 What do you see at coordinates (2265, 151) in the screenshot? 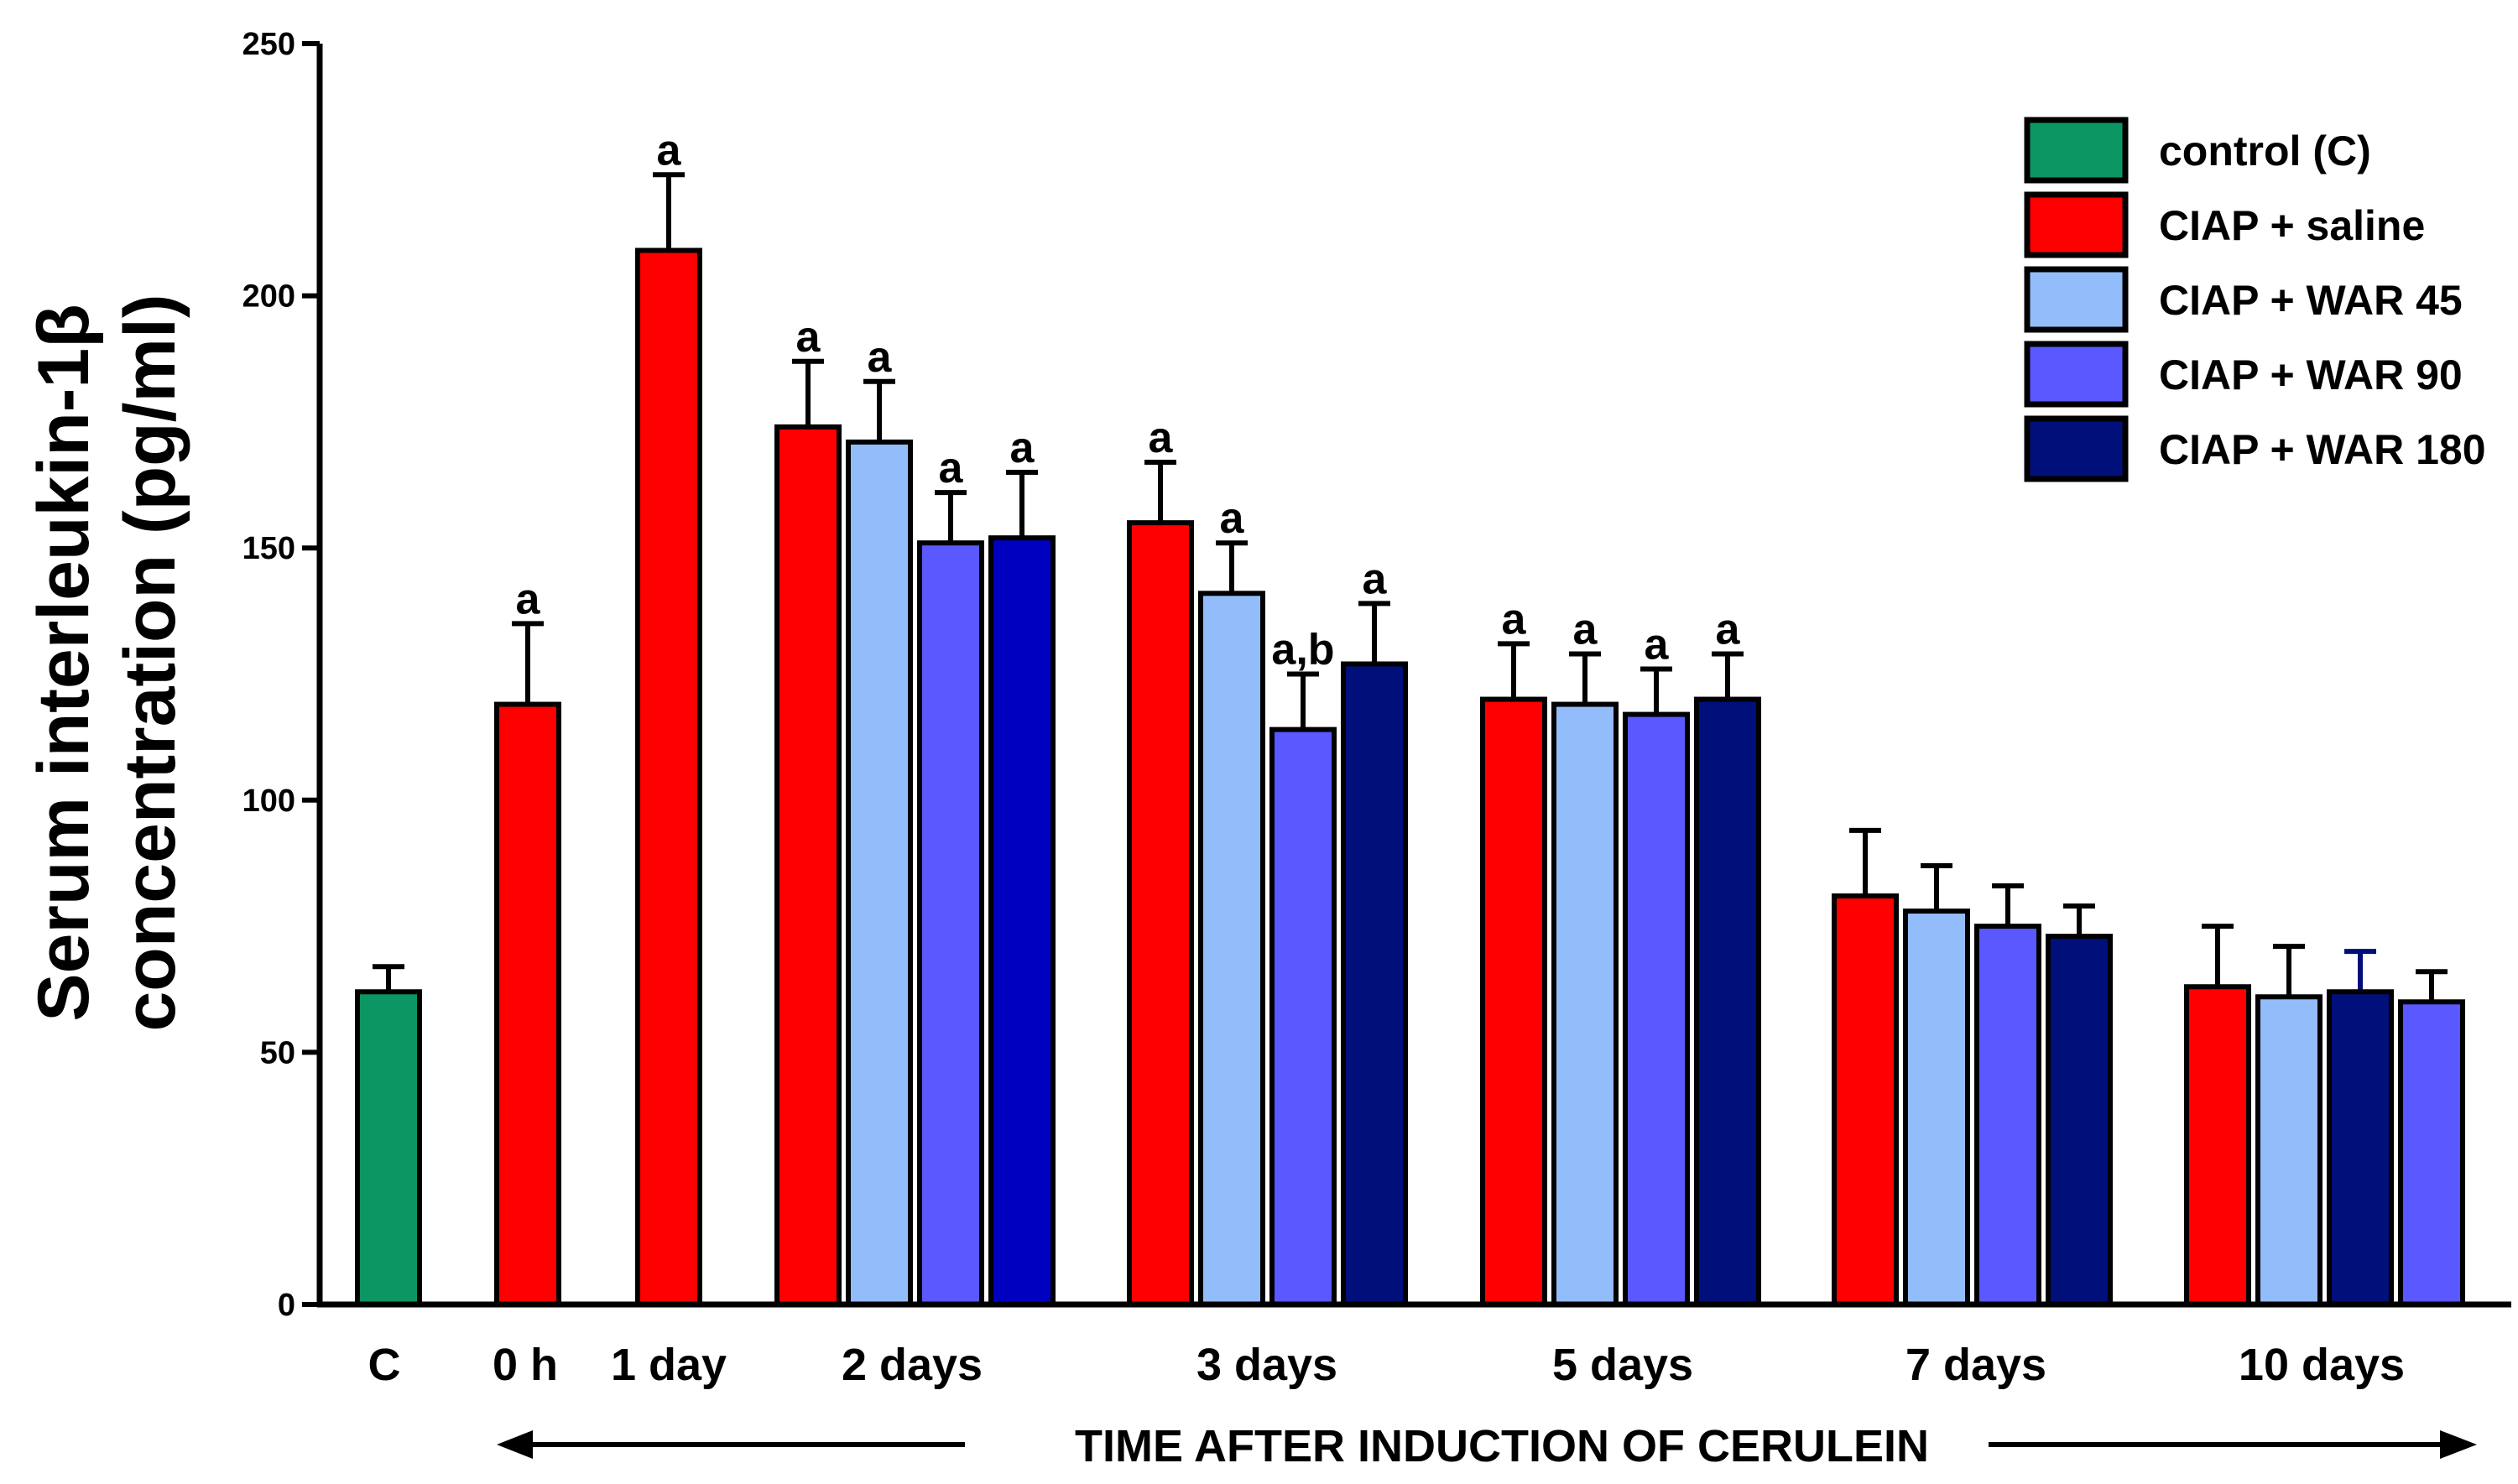
I see `legend-label: control (C)` at bounding box center [2265, 151].